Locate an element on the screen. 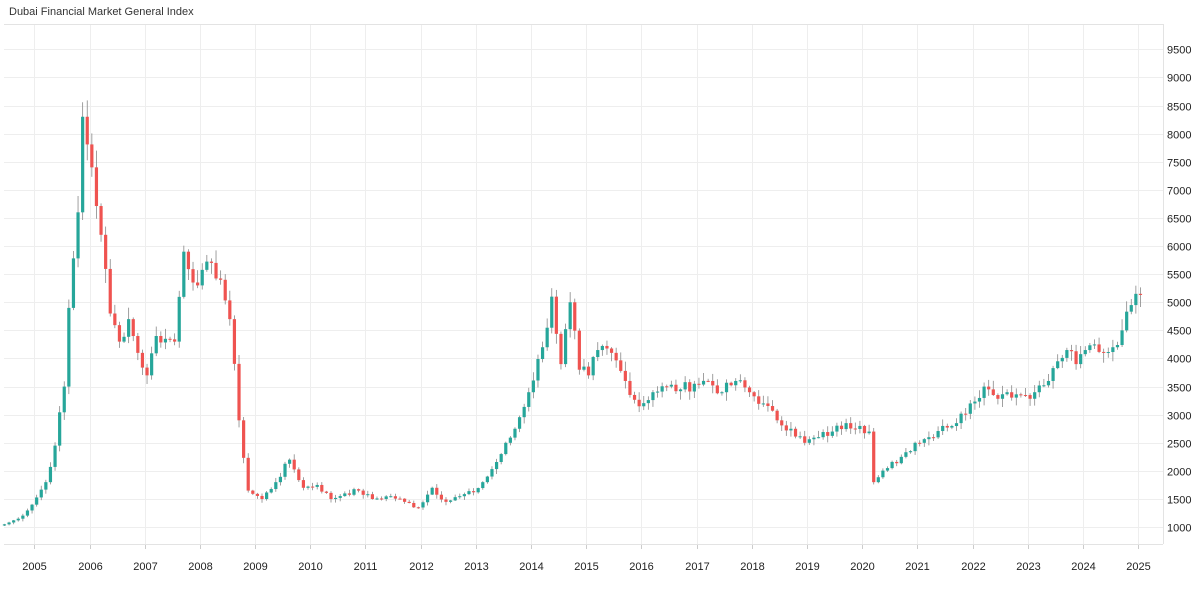  x-tick-label: 2021 is located at coordinates (917, 567).